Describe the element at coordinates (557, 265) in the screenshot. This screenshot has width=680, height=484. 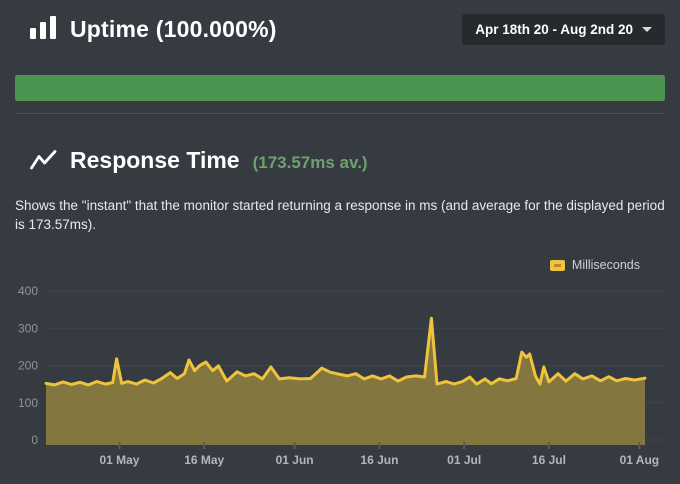
I see `legend-marker-icon` at that location.